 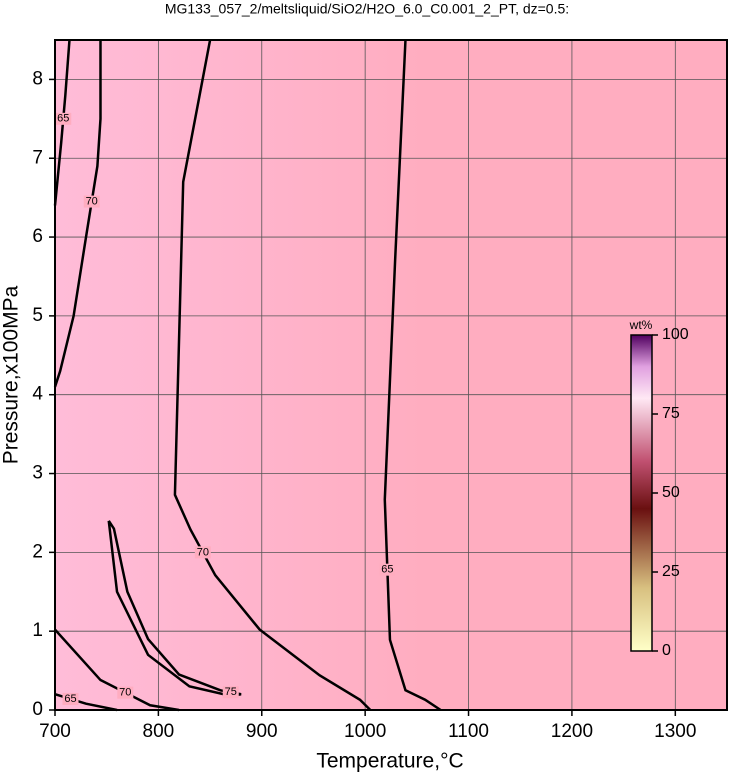 I want to click on y-tick-label: 3, so click(x=37, y=473).